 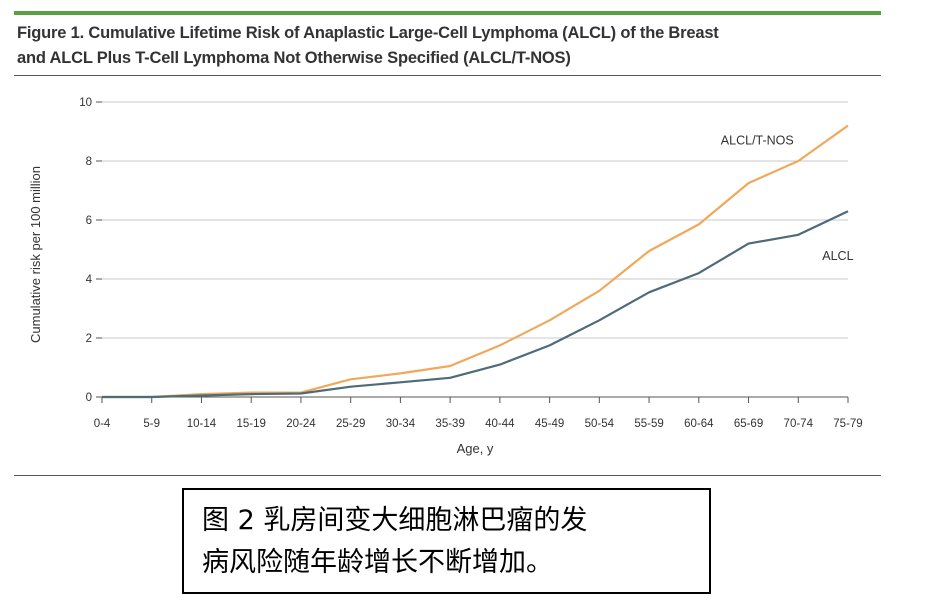 I want to click on x-tick-label: 20-24, so click(x=301, y=424).